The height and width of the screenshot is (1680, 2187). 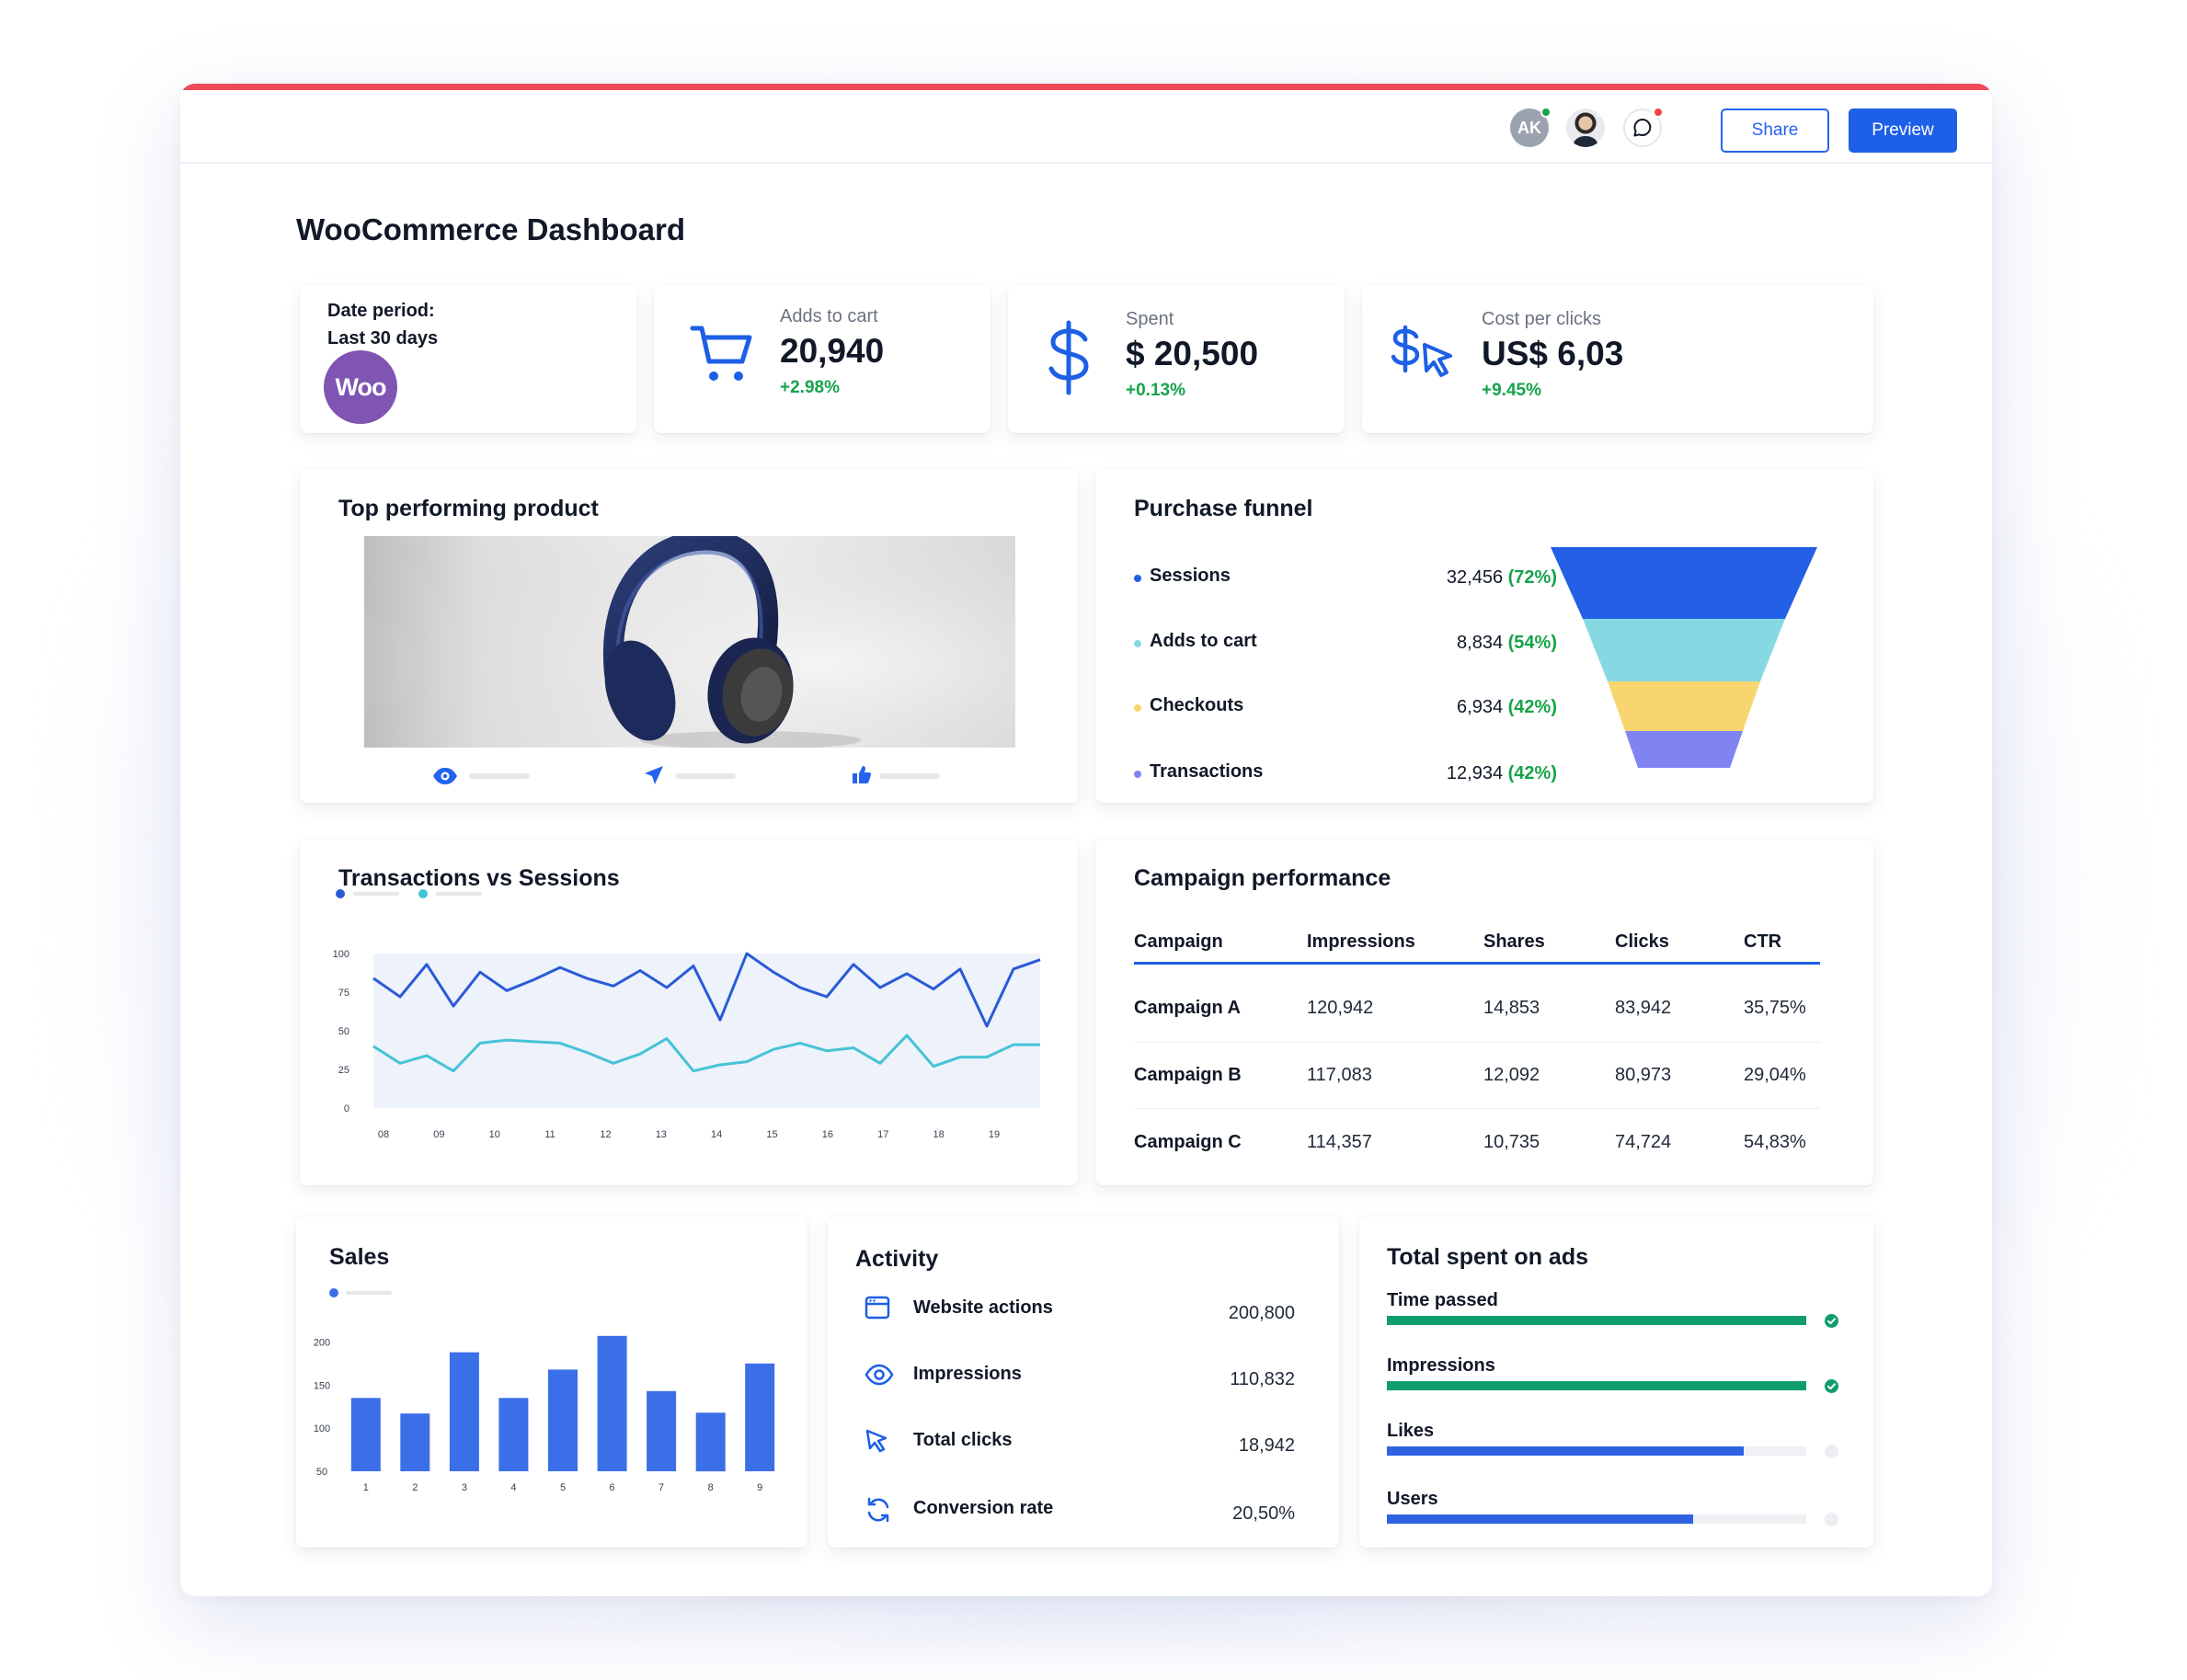 I want to click on table-cell: 35,75%, so click(x=1775, y=1008).